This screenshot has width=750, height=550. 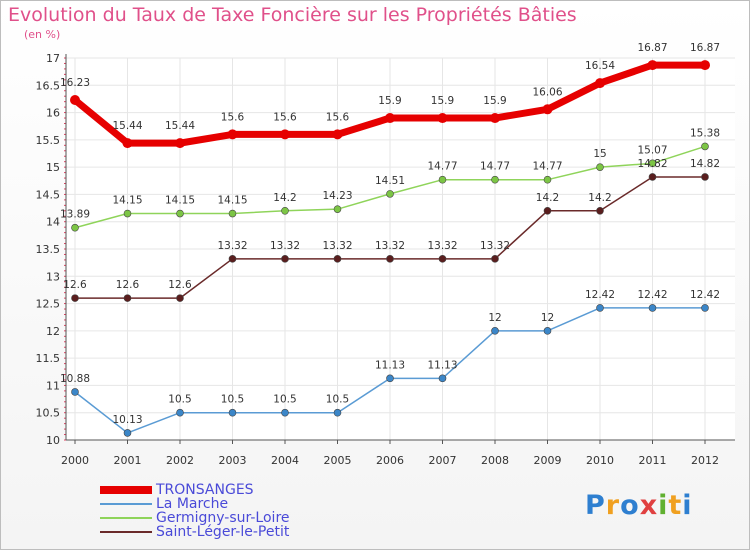 What do you see at coordinates (547, 92) in the screenshot?
I see `series-tronsanges-data-label: 16.06` at bounding box center [547, 92].